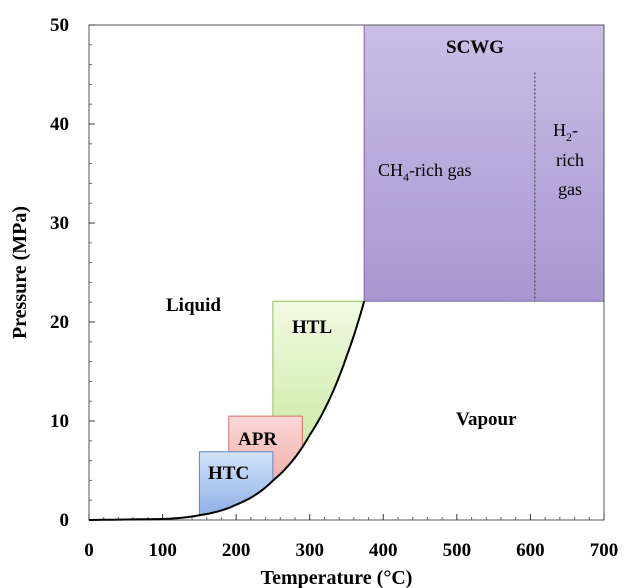  I want to click on htc-label: HTC, so click(228, 473).